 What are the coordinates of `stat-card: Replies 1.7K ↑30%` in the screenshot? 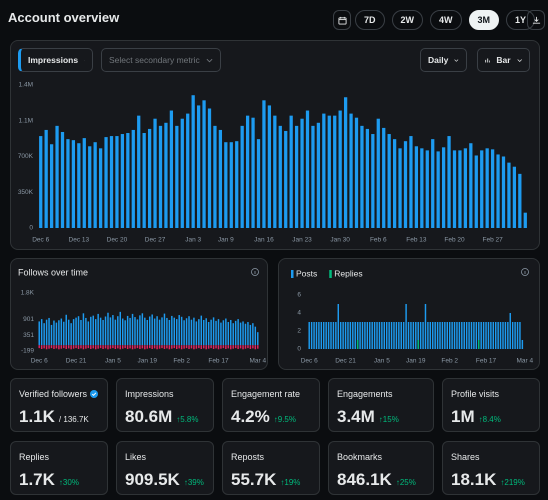 It's located at (59, 468).